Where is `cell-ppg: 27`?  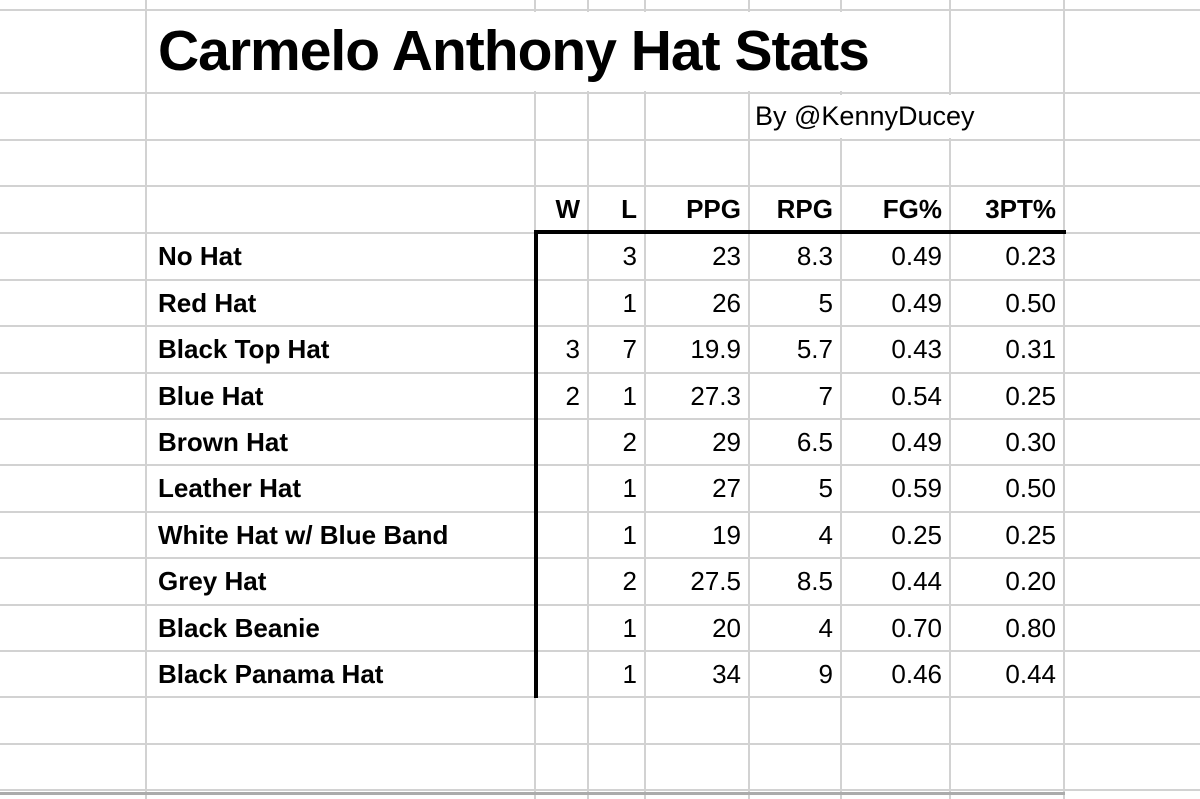 cell-ppg: 27 is located at coordinates (726, 488).